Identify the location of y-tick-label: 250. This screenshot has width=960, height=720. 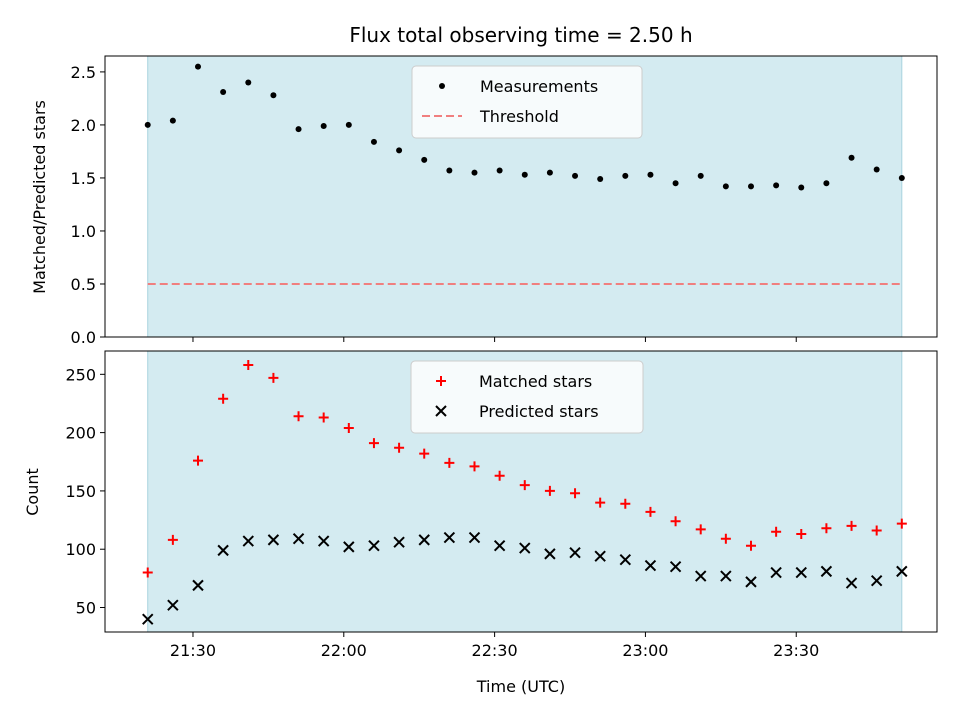
(80, 374).